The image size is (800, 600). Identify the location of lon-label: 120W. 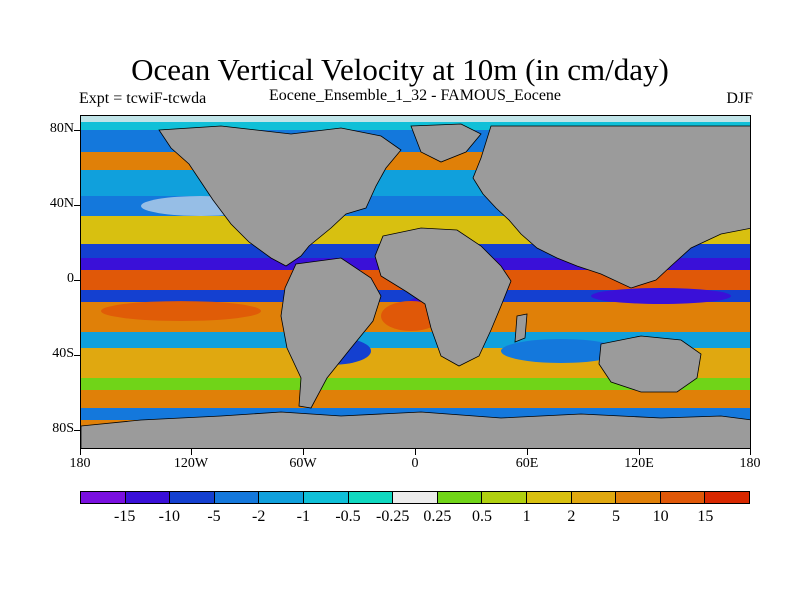
(191, 463).